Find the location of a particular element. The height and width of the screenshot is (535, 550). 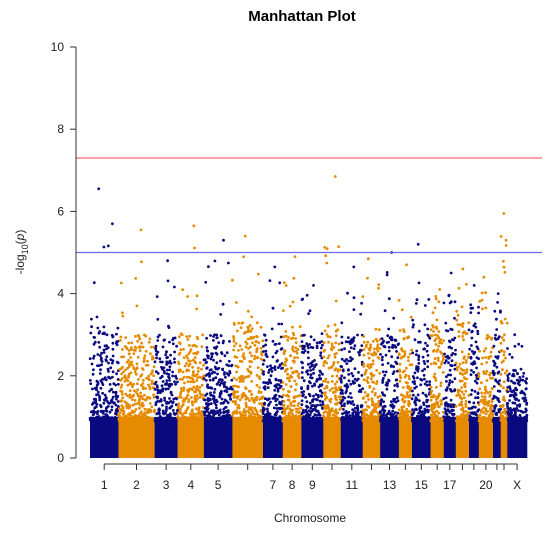

y-axis-title-prefix: -log is located at coordinates (20, 264).